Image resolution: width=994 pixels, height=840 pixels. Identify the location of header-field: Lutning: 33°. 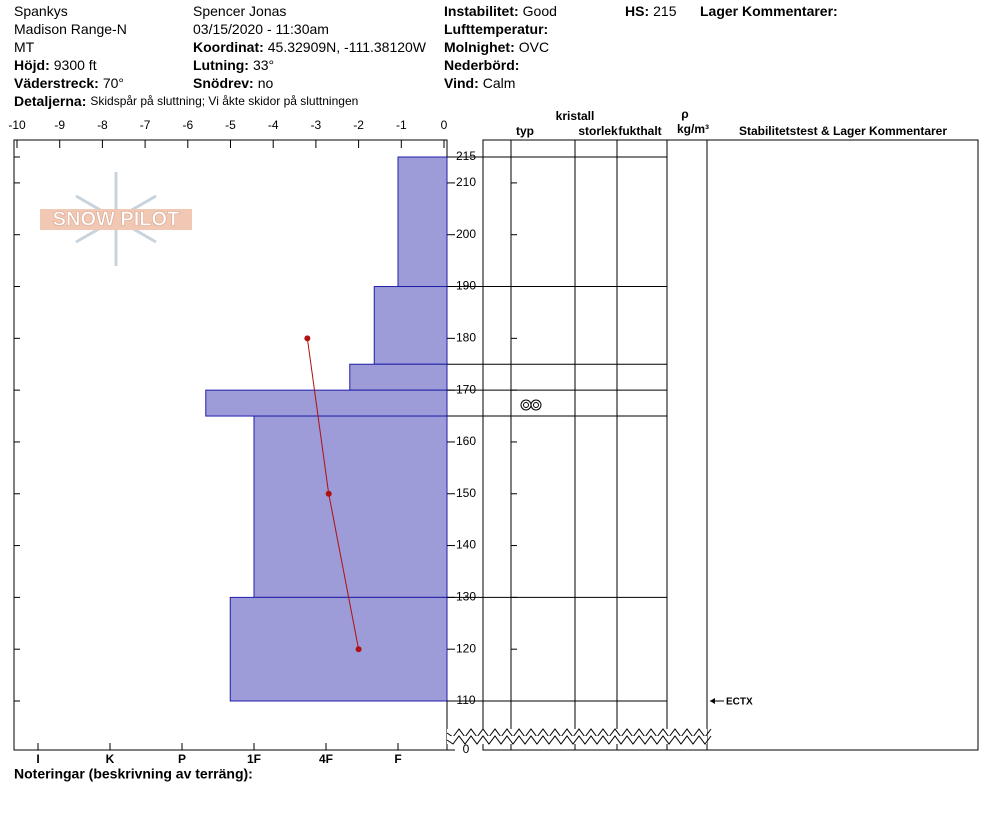
(233, 65).